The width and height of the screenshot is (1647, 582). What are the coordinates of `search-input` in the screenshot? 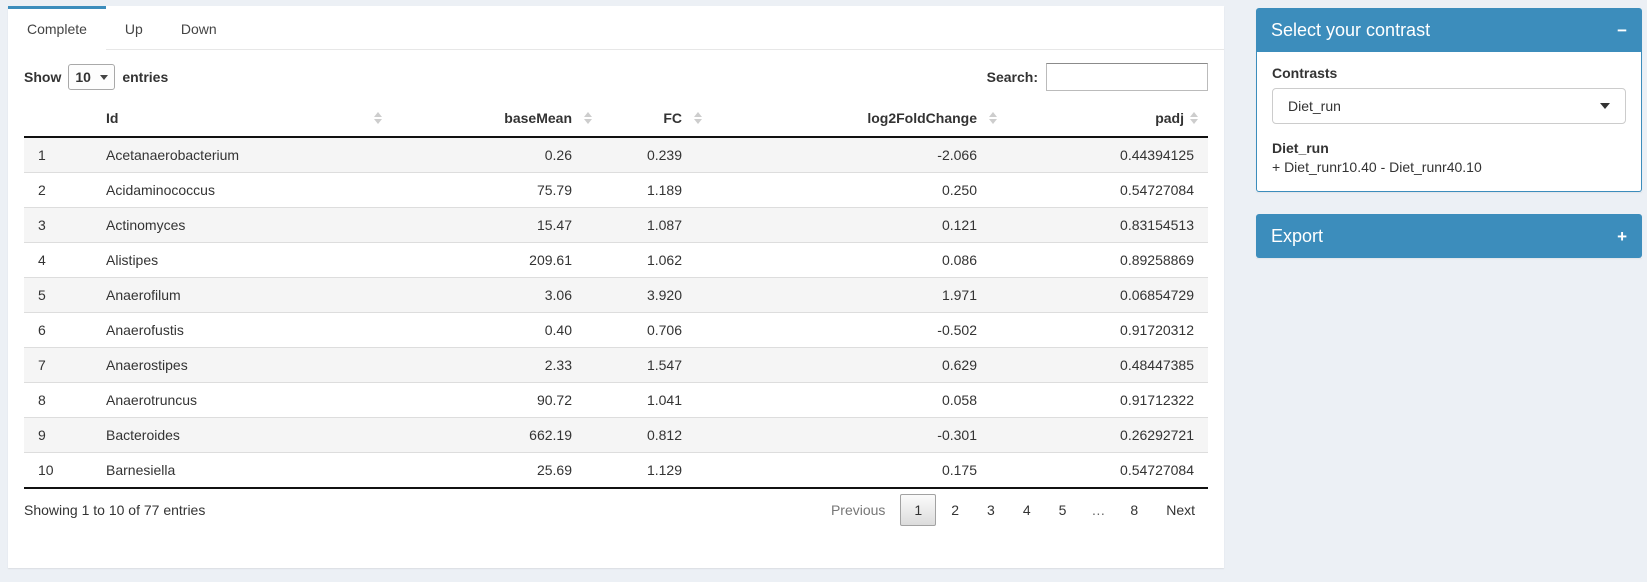 It's located at (1127, 77).